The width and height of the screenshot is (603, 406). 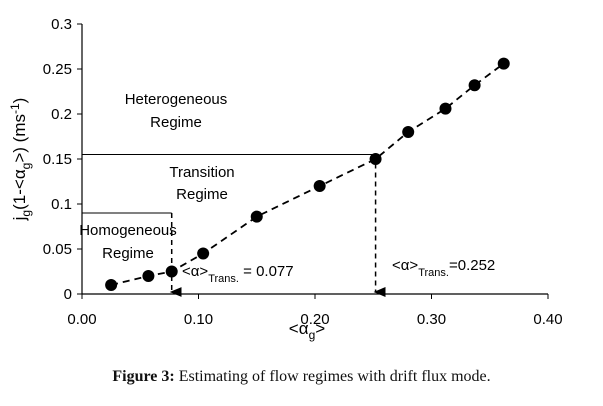 I want to click on x-axis-title: <αg>, so click(x=307, y=330).